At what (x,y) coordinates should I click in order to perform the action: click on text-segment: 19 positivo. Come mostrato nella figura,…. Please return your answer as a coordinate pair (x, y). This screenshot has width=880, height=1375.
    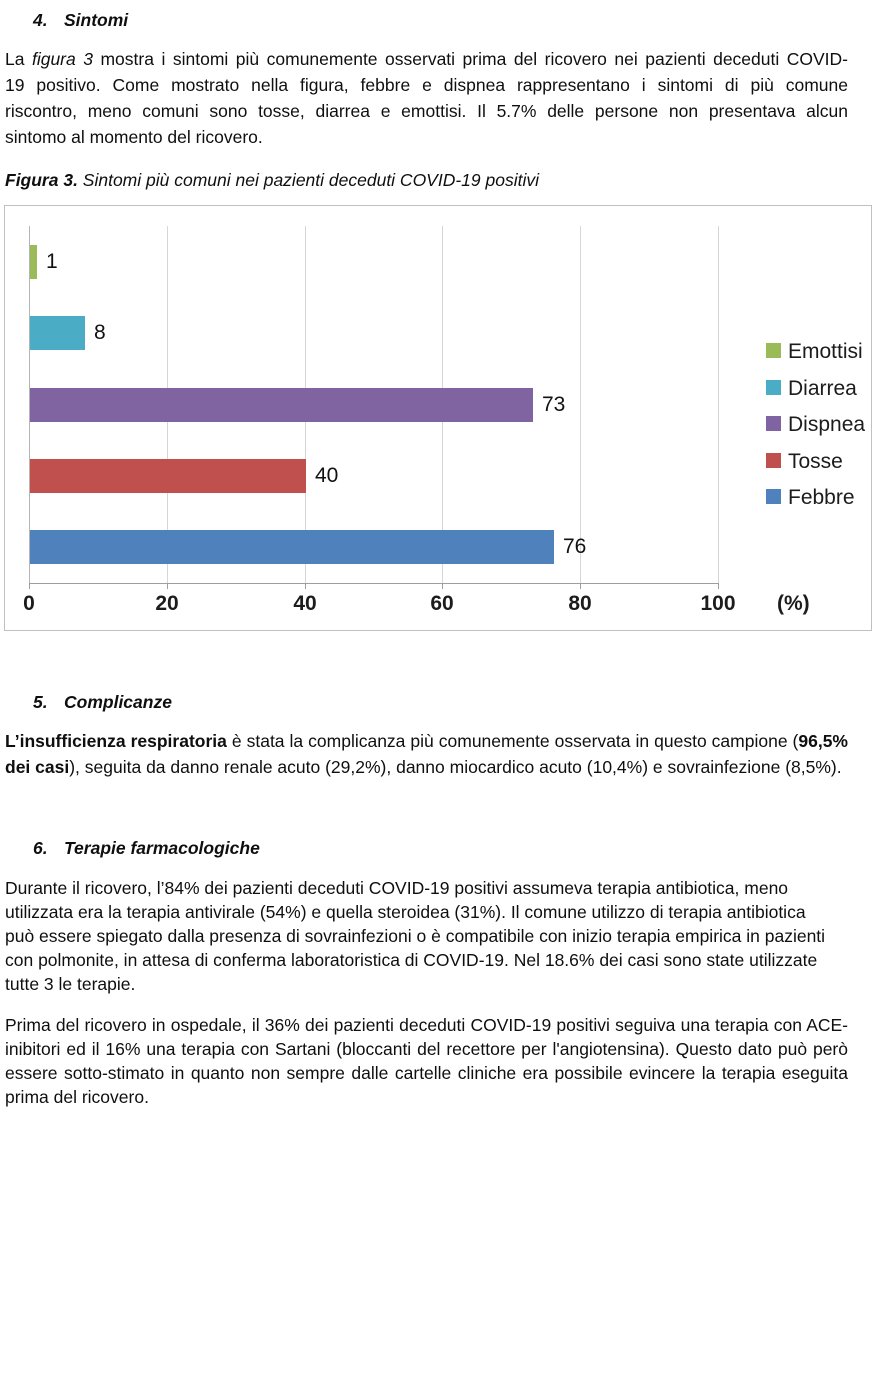
    Looking at the image, I should click on (426, 85).